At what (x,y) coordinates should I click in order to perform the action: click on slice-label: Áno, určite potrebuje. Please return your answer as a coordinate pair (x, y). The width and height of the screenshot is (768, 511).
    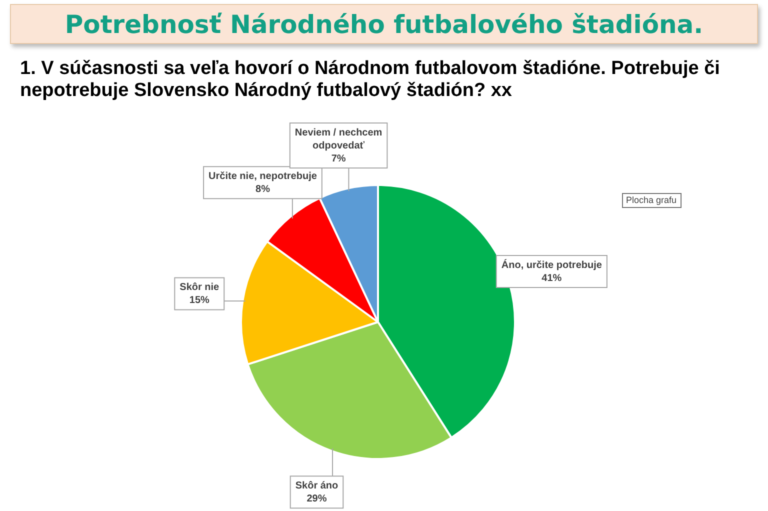
    Looking at the image, I should click on (551, 264).